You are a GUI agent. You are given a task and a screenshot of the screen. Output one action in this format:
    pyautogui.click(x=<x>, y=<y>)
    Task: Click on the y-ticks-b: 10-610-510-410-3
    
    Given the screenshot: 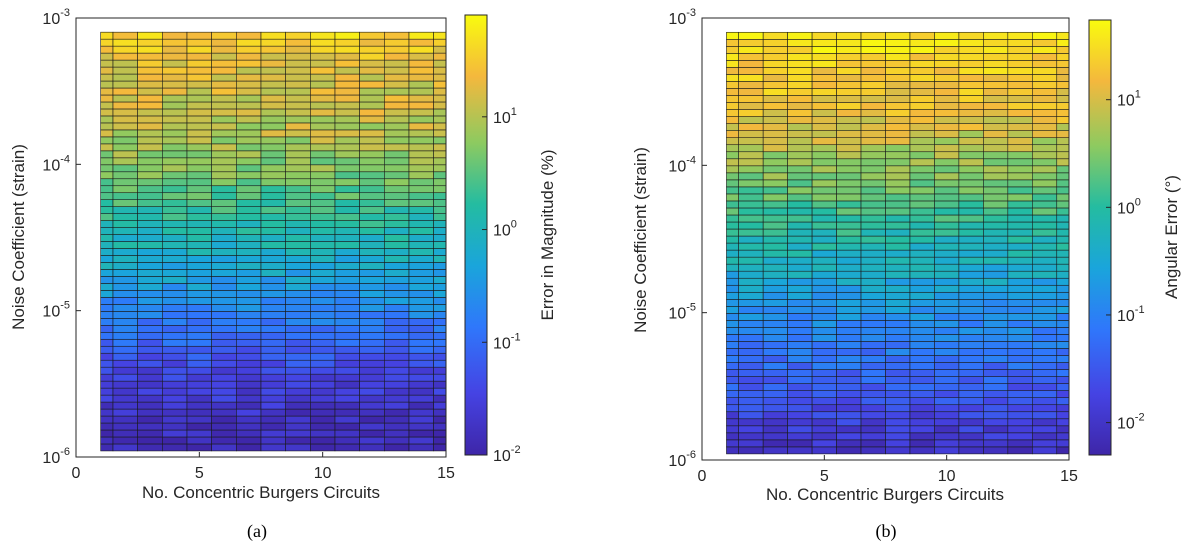 What is the action you would take?
    pyautogui.click(x=687, y=238)
    